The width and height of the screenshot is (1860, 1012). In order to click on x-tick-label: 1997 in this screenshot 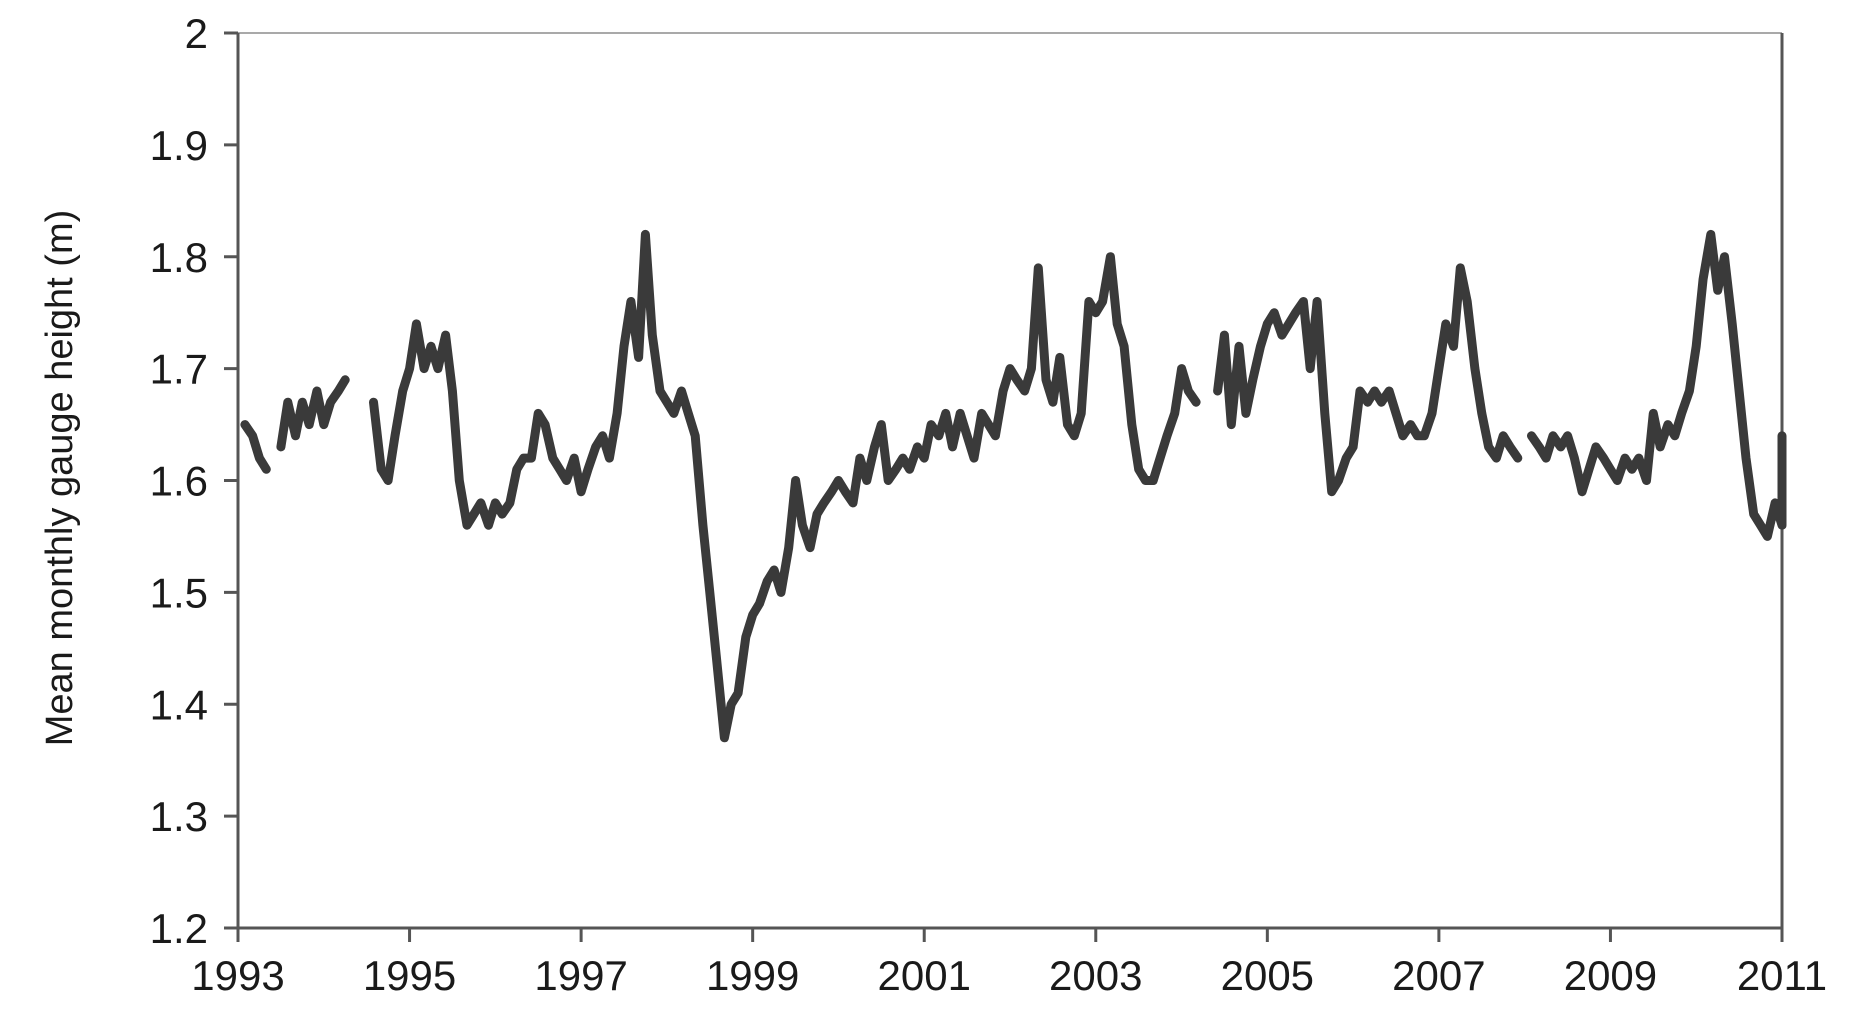, I will do `click(580, 975)`.